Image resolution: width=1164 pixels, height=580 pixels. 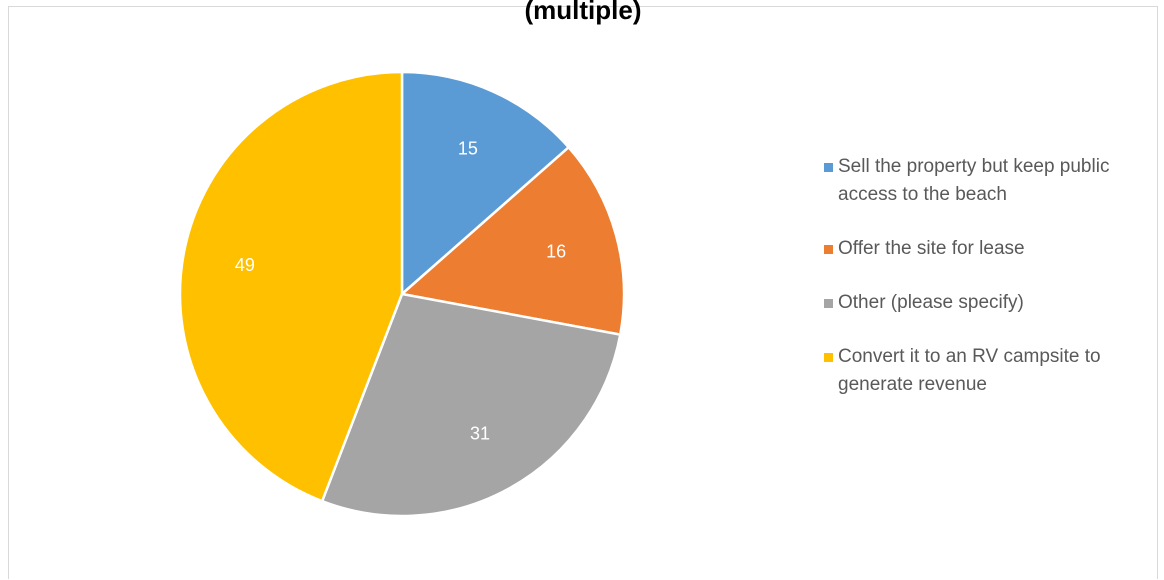 I want to click on pie-slice-offer-the-site-for-lease, so click(x=513, y=241).